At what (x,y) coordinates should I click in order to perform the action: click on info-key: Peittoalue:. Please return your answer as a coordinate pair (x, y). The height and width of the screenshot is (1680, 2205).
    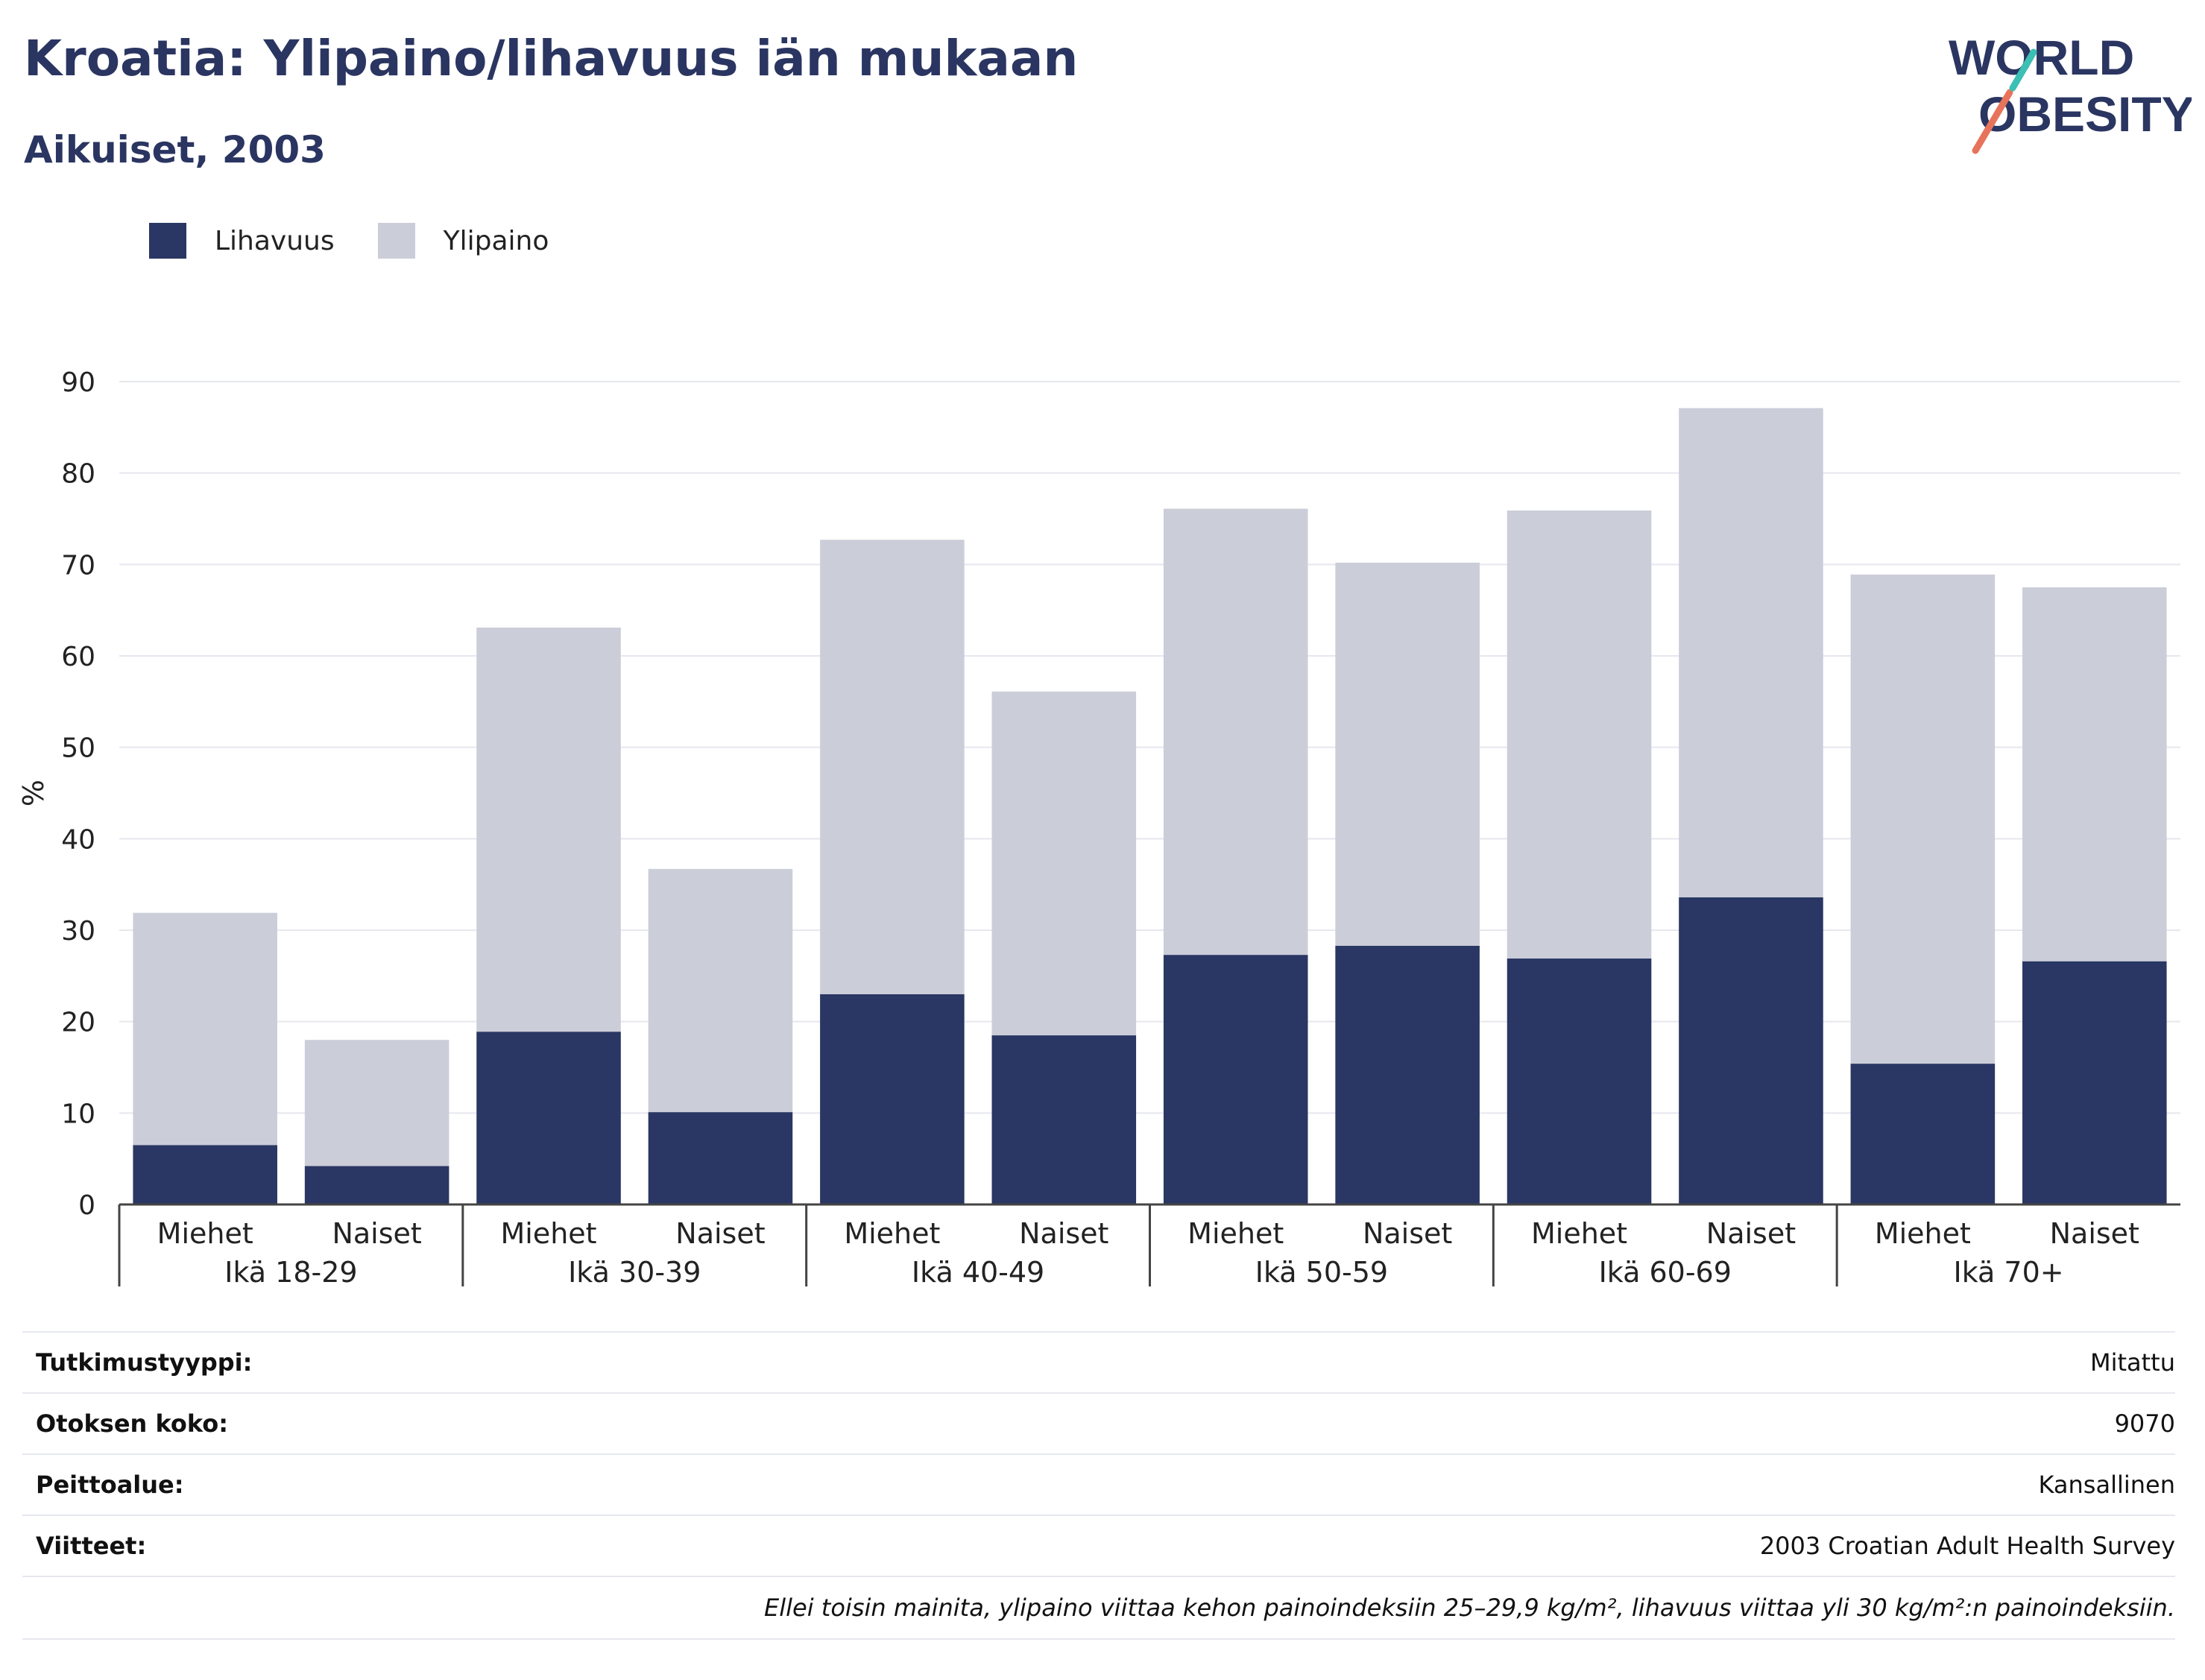
    Looking at the image, I should click on (110, 1485).